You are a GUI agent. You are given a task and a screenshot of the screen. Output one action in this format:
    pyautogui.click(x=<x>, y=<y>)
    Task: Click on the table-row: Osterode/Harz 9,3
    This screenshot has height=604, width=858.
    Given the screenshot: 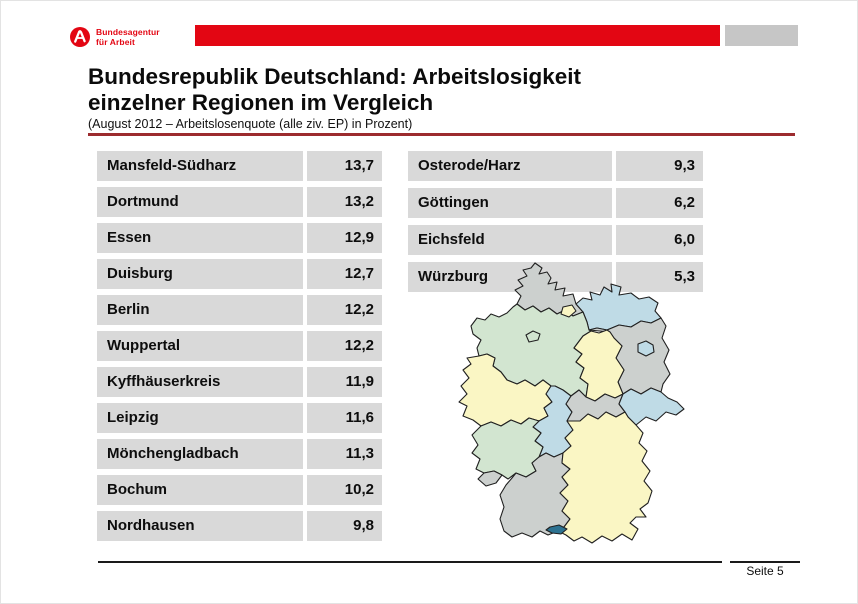 What is the action you would take?
    pyautogui.click(x=555, y=166)
    